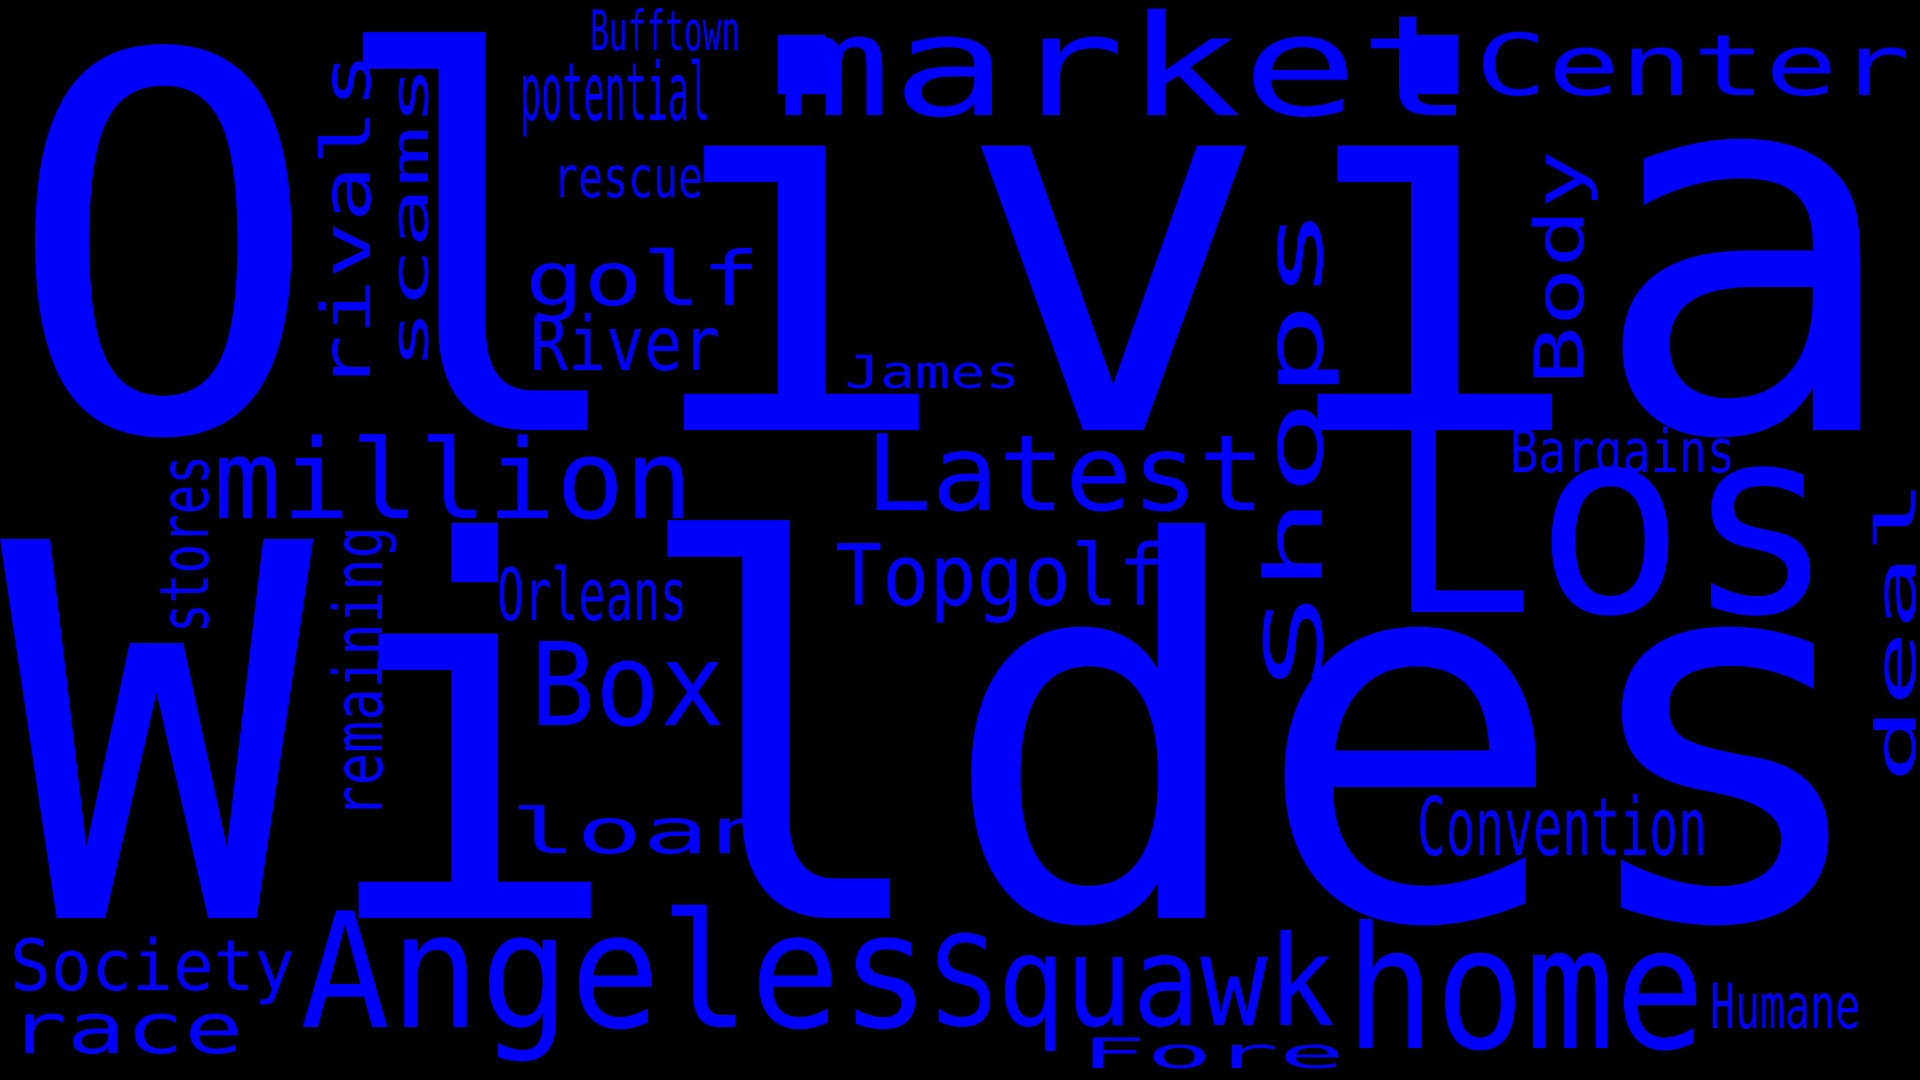  I want to click on word-bufftown: deal, so click(1892, 630).